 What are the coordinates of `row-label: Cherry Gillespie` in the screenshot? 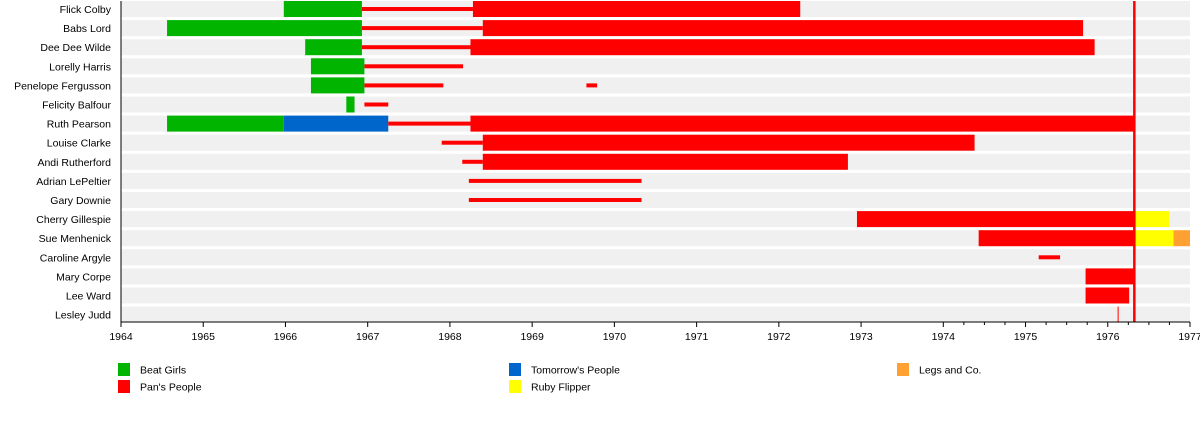 It's located at (73, 220).